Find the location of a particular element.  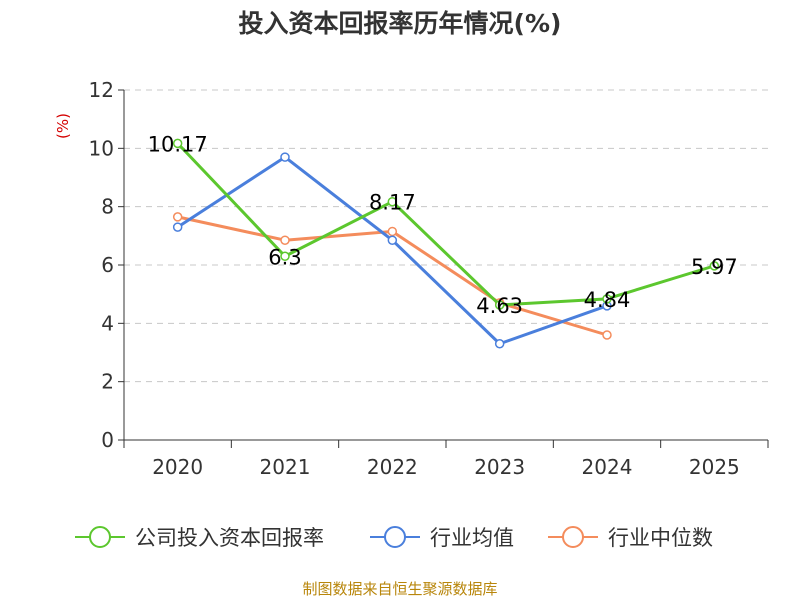

data-label: 4.63 is located at coordinates (499, 306).